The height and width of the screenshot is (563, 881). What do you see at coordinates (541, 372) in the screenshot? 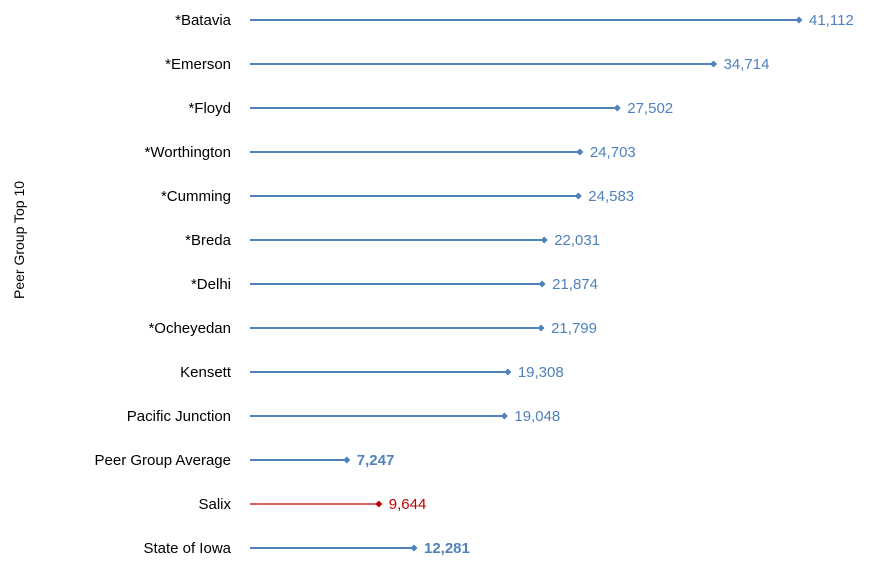
I see `value-label: 19,308` at bounding box center [541, 372].